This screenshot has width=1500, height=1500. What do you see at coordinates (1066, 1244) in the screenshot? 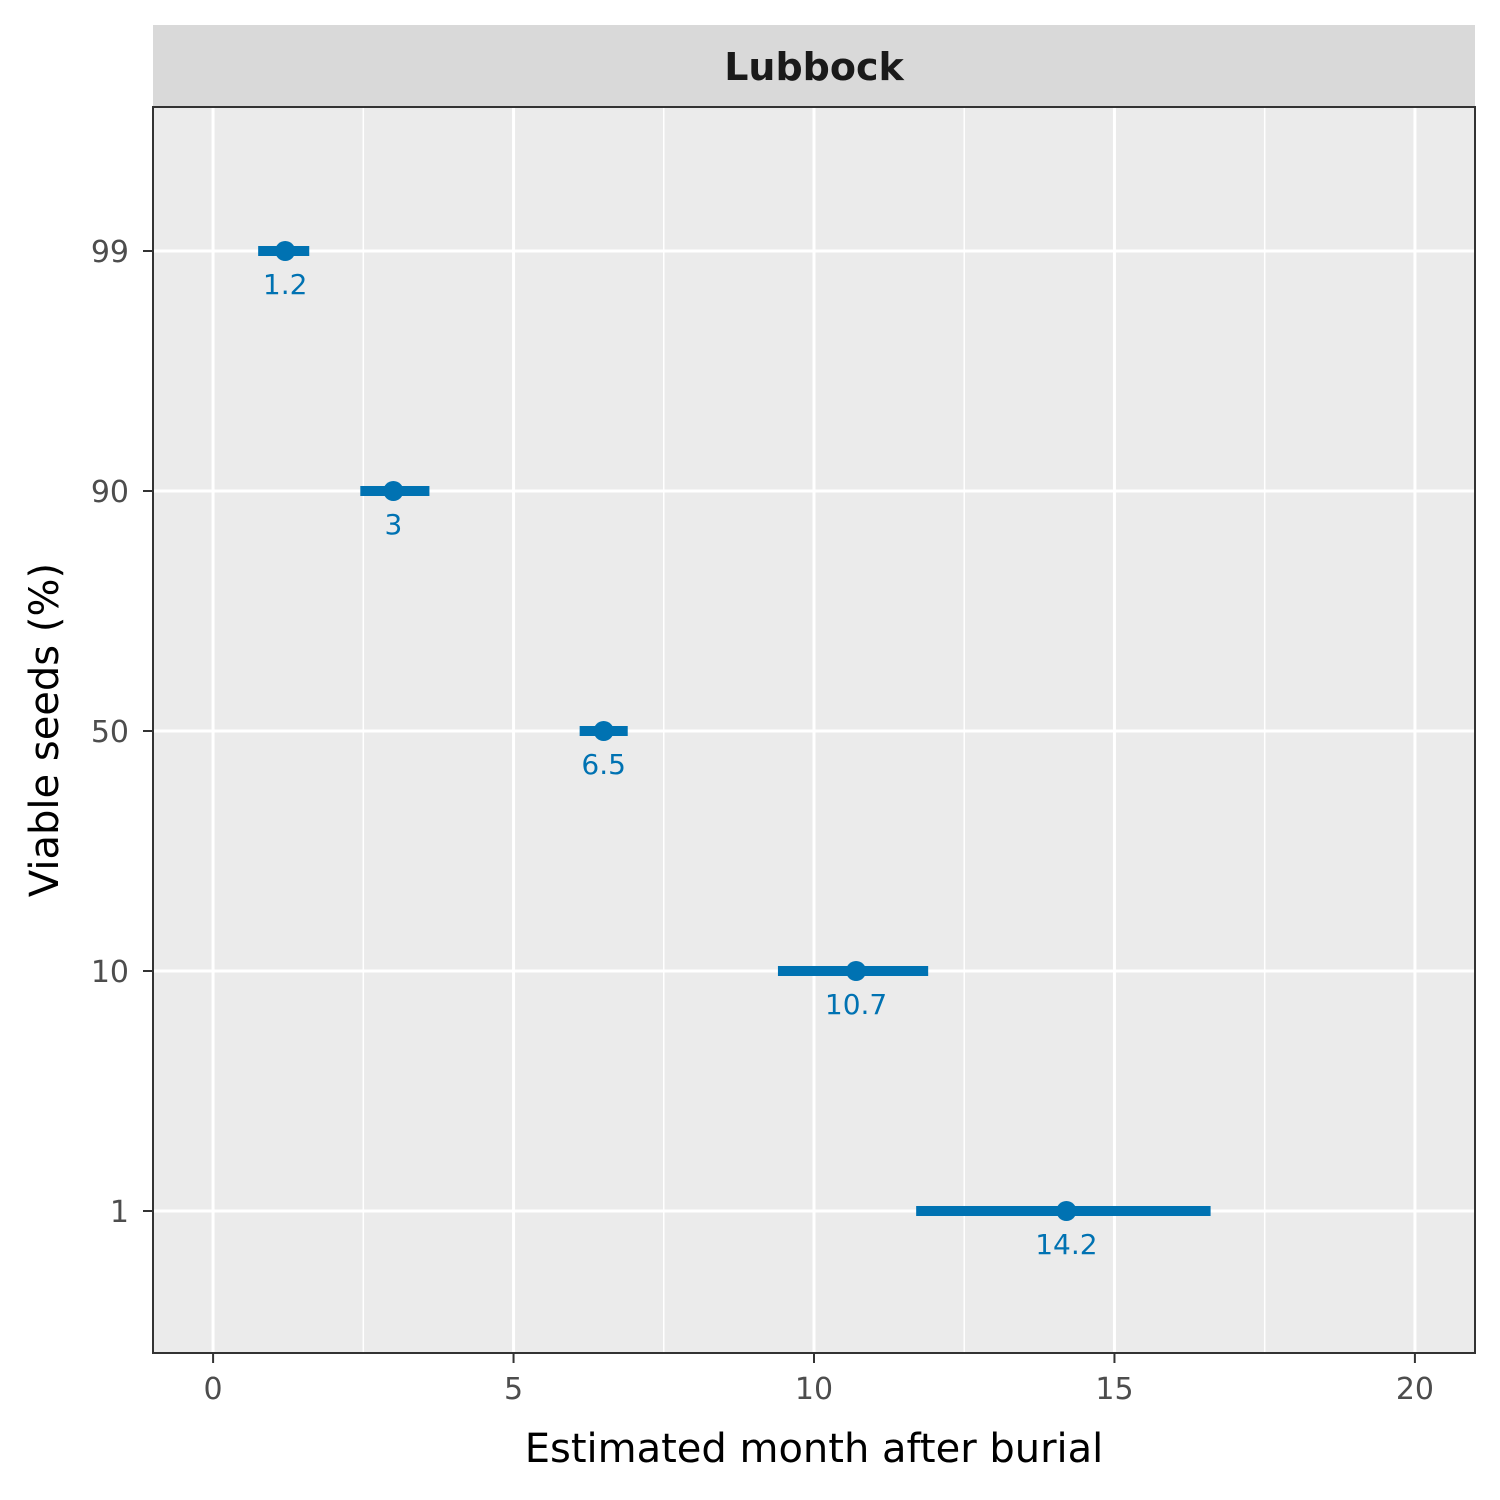
I see `data-label: 14.2` at bounding box center [1066, 1244].